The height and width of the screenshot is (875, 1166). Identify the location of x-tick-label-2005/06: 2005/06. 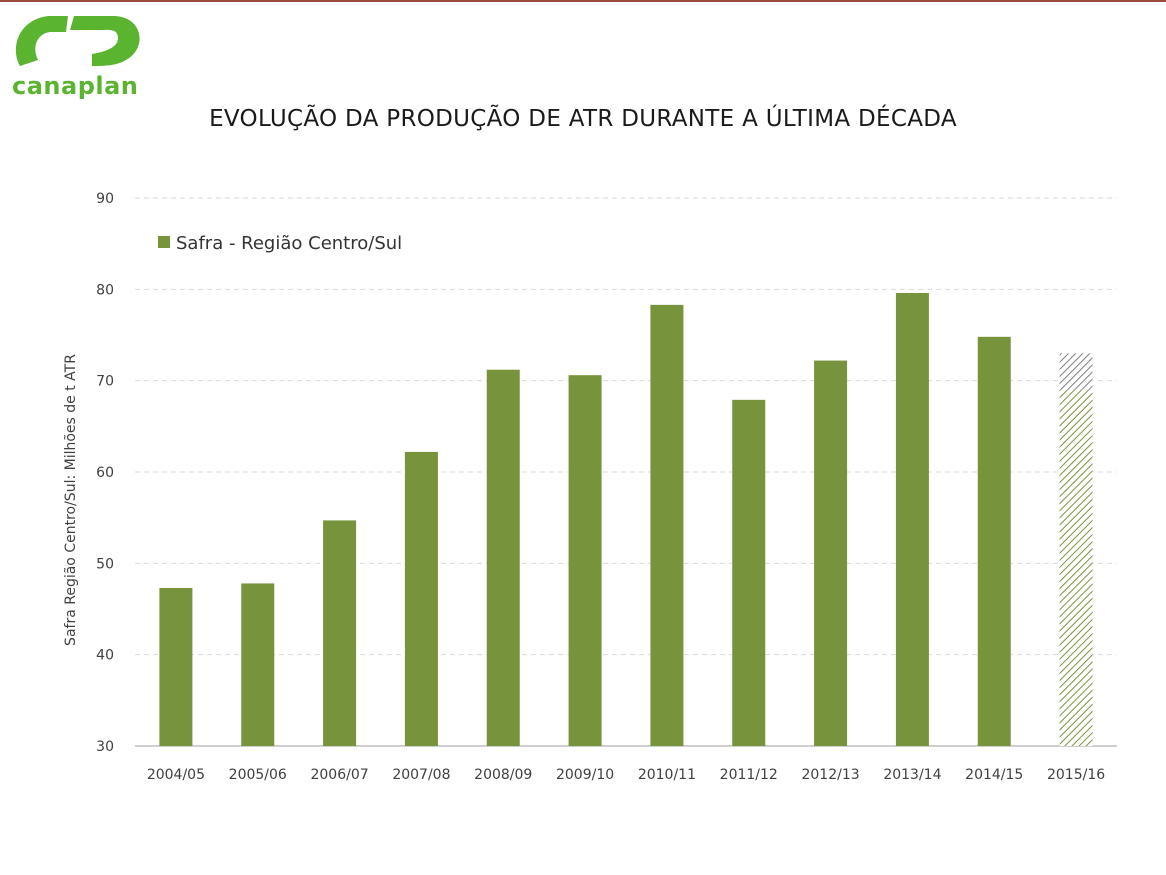
(258, 775).